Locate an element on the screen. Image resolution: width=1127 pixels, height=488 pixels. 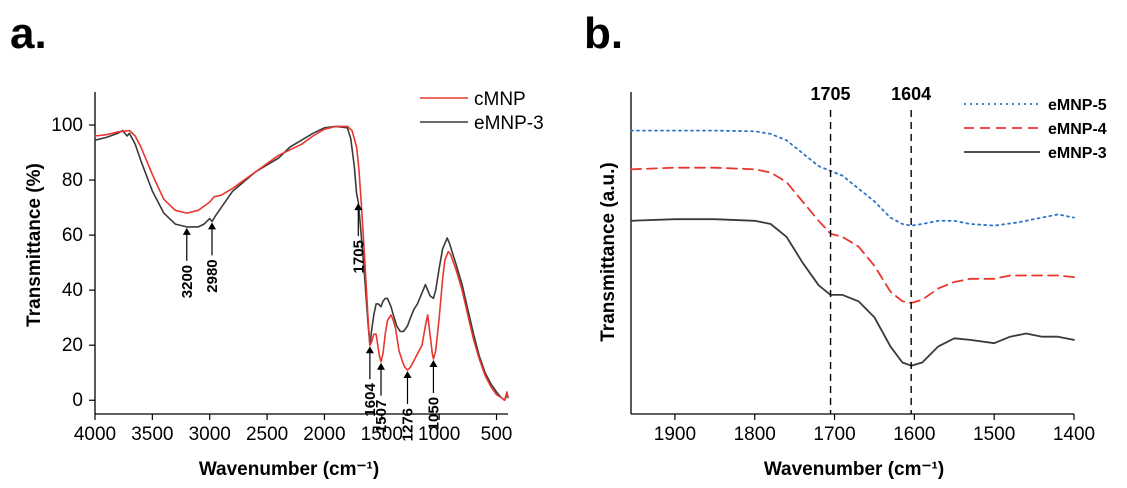
panel-a-legend-label: eMNP-3 is located at coordinates (509, 123).